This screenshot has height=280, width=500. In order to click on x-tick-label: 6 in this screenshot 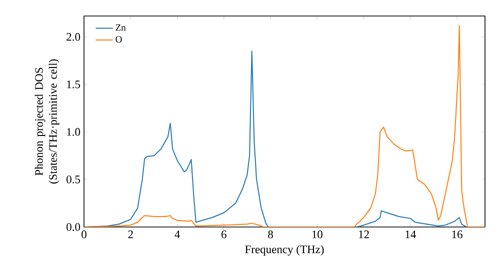, I will do `click(224, 234)`.